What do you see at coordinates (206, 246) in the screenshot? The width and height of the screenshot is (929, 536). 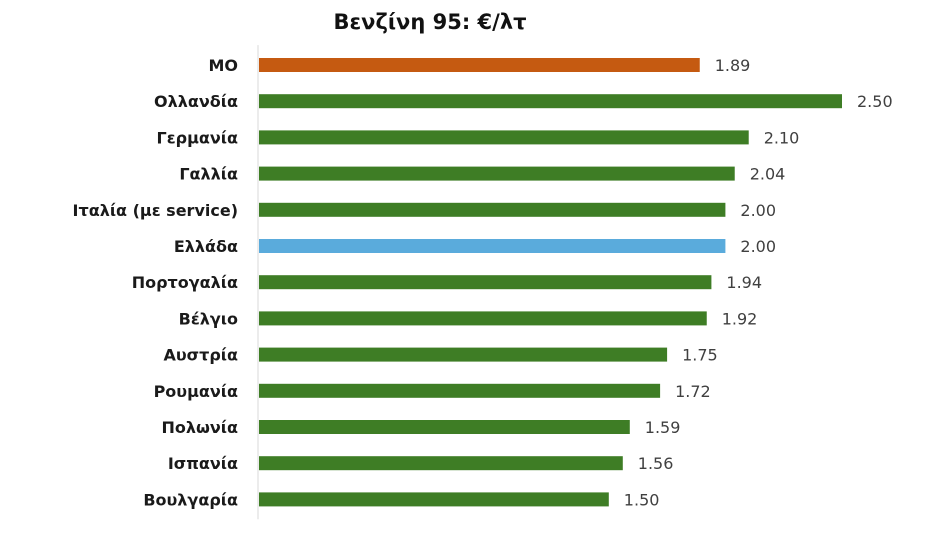 I see `category-label: Ελλάδα` at bounding box center [206, 246].